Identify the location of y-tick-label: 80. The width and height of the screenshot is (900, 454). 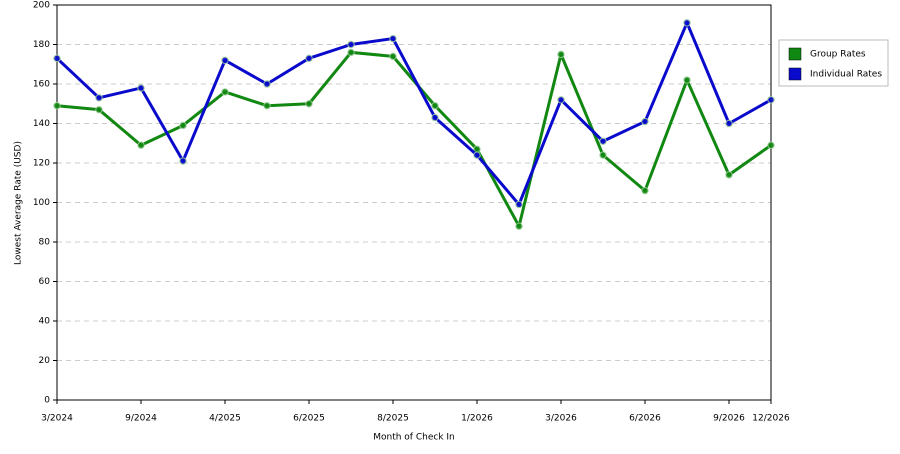
(45, 243).